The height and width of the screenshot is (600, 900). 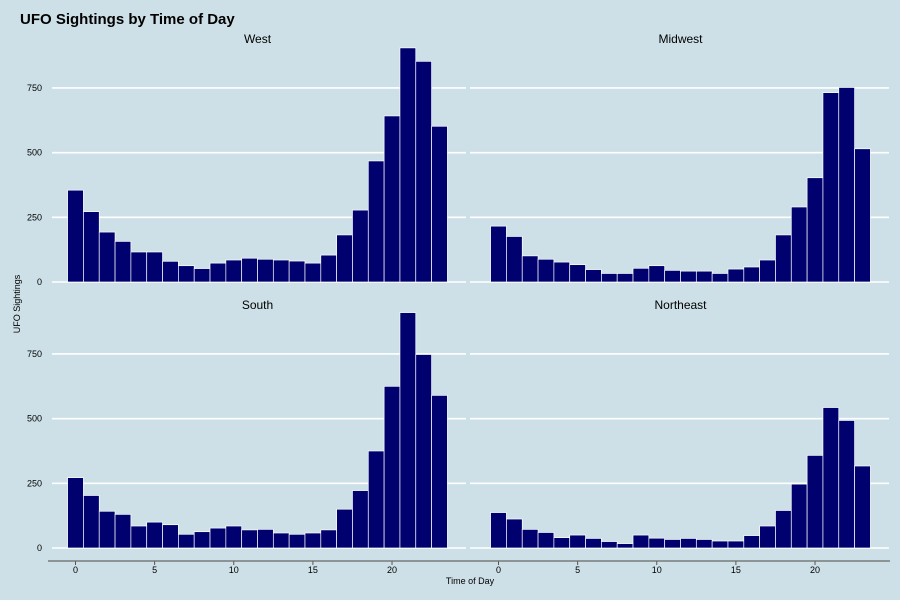 What do you see at coordinates (680, 305) in the screenshot?
I see `facet-label: Northeast` at bounding box center [680, 305].